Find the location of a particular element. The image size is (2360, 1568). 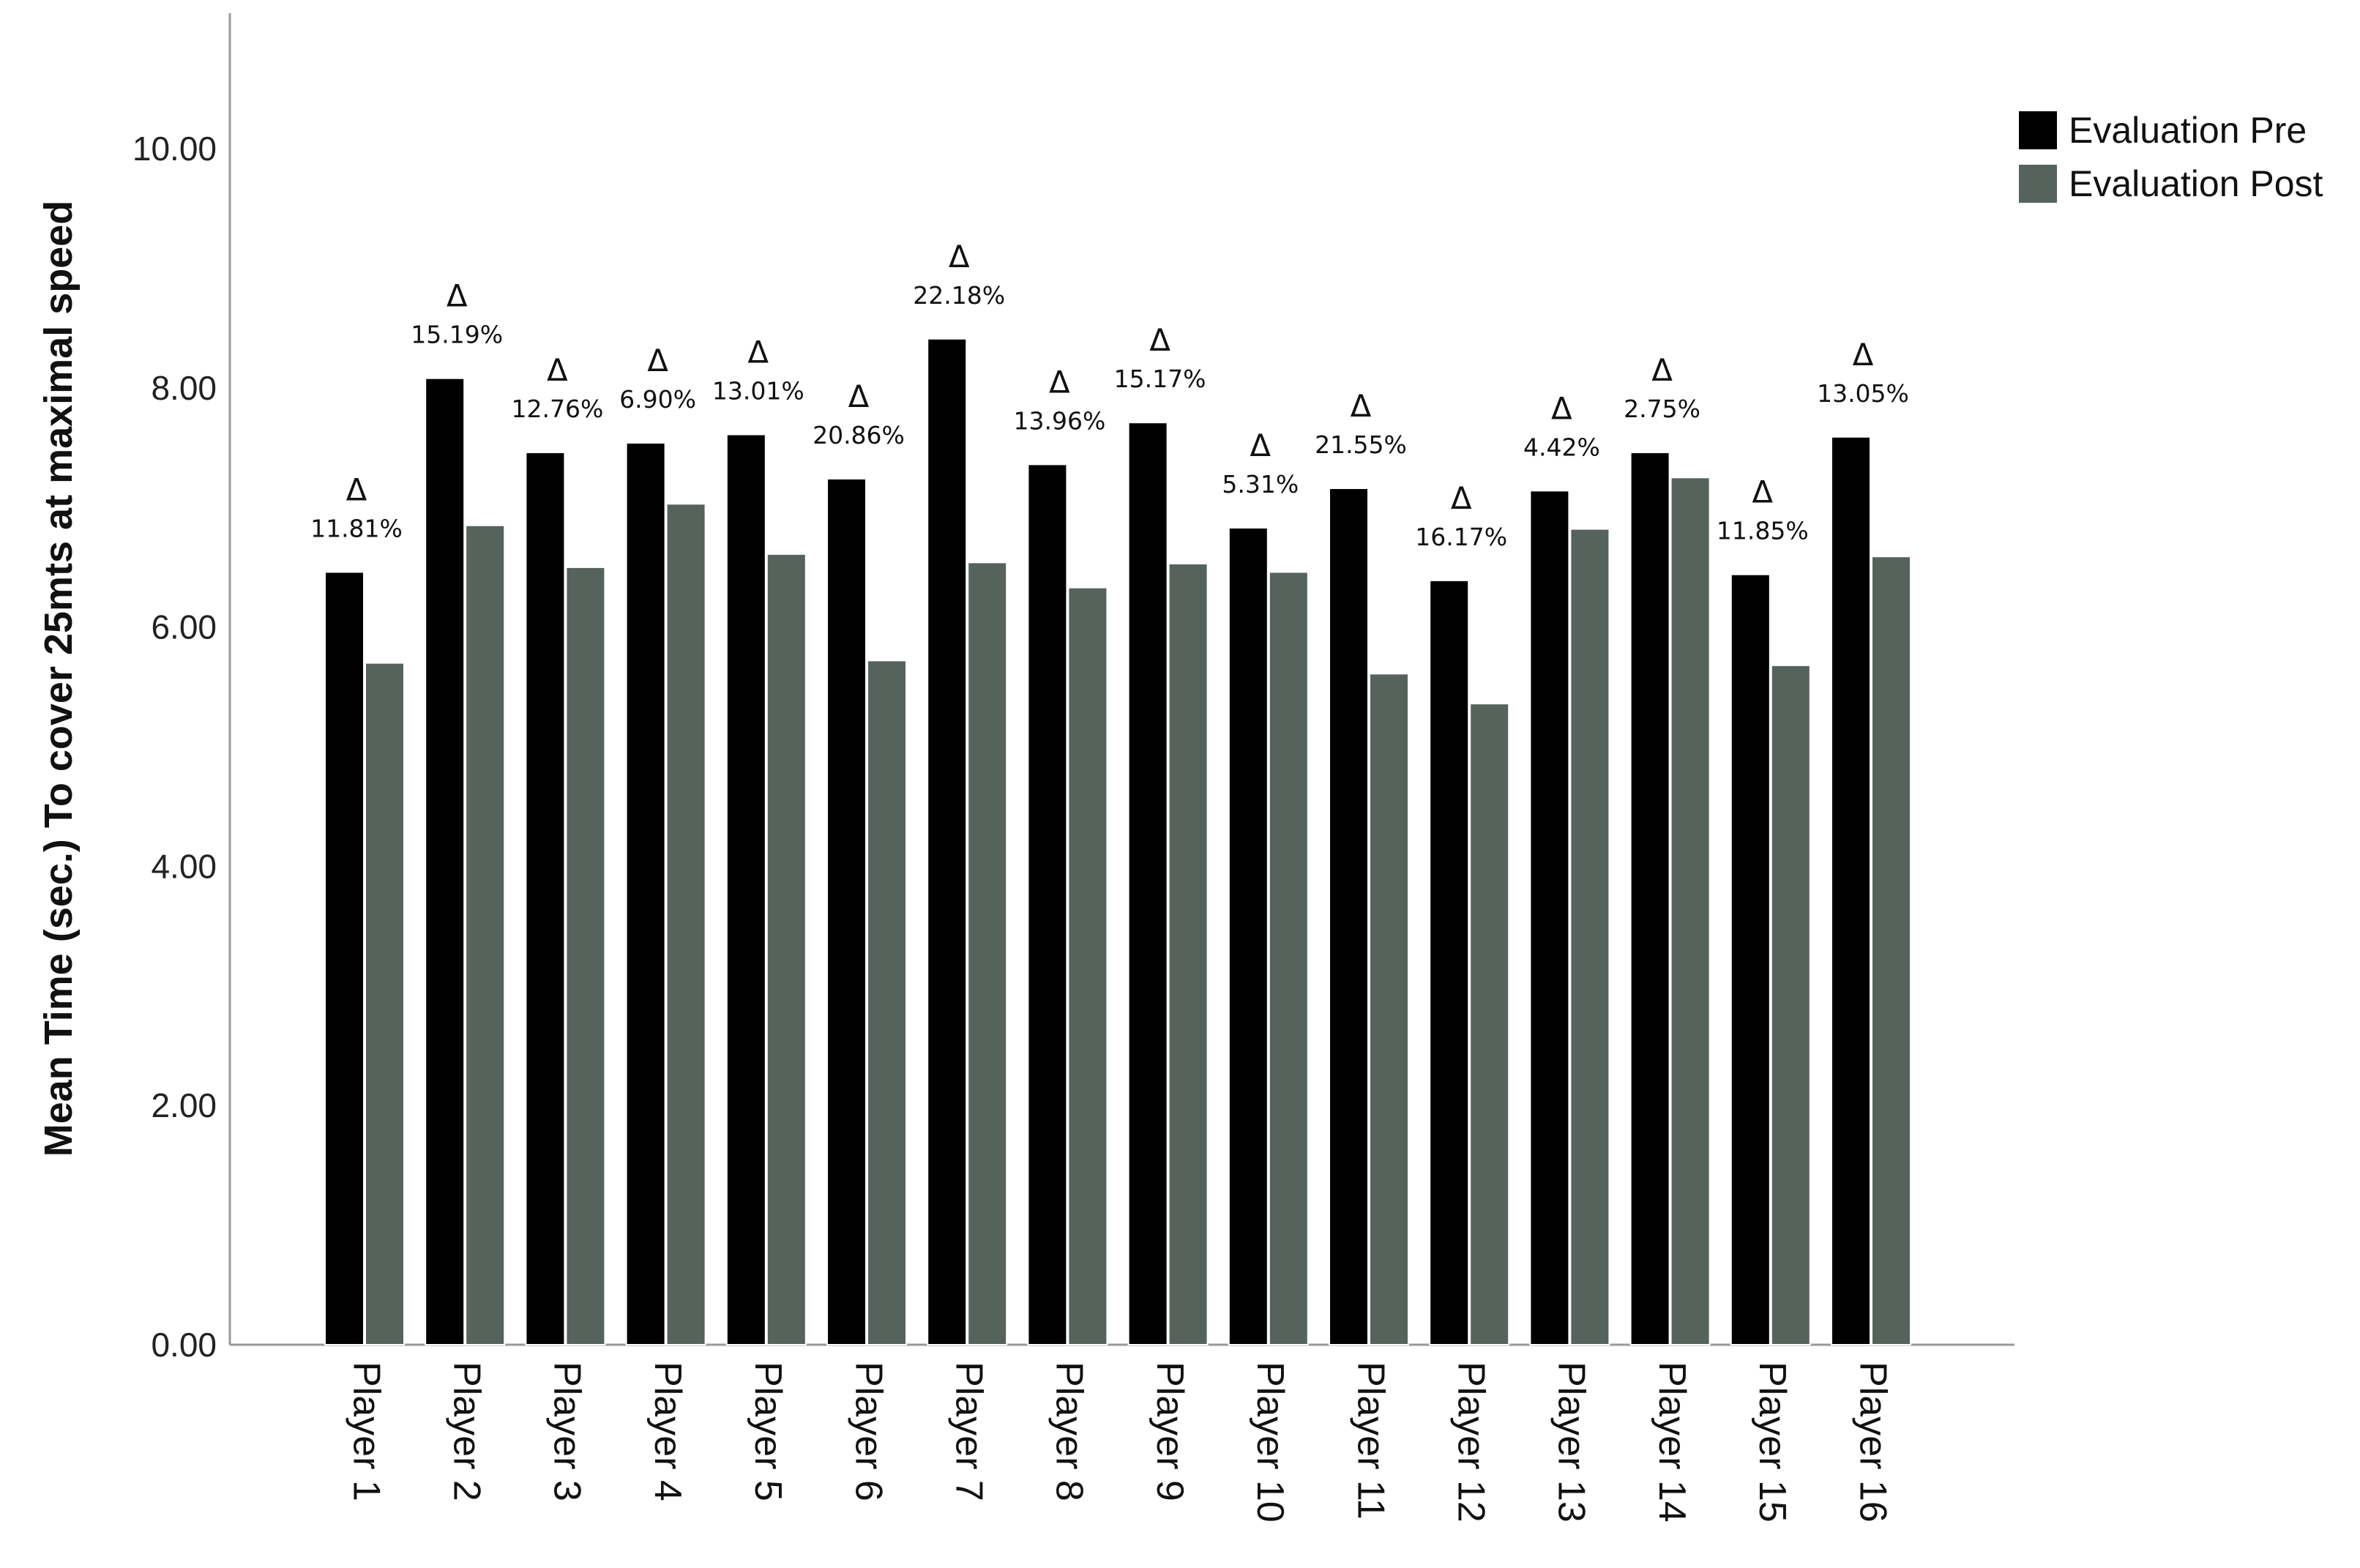

delta-value-label: 11.81% is located at coordinates (357, 528).